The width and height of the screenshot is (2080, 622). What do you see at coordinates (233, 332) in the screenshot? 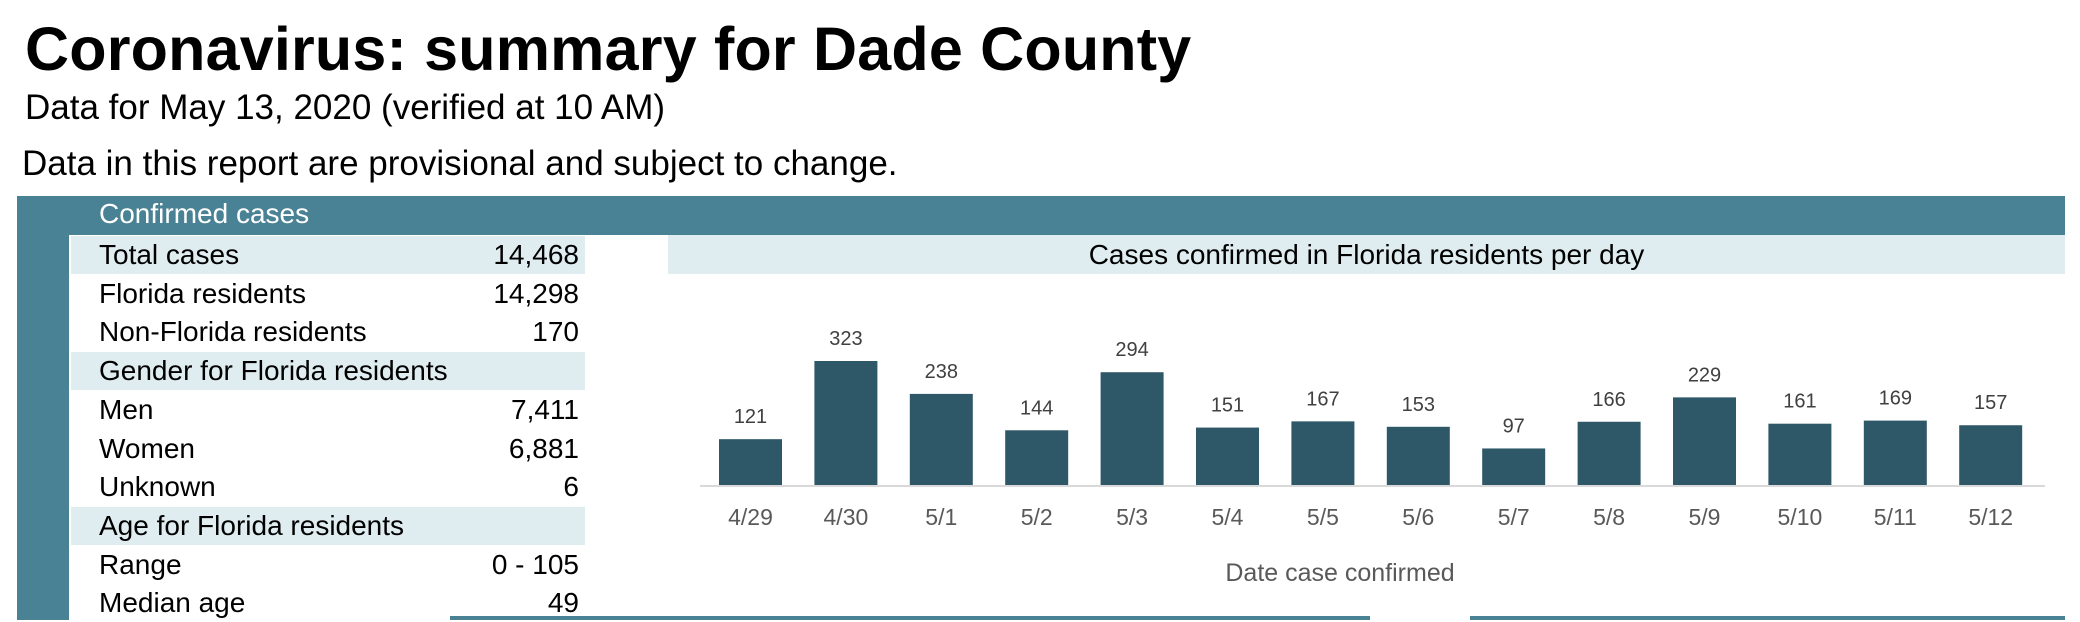
I see `summary-row-label: Non-Florida residents` at bounding box center [233, 332].